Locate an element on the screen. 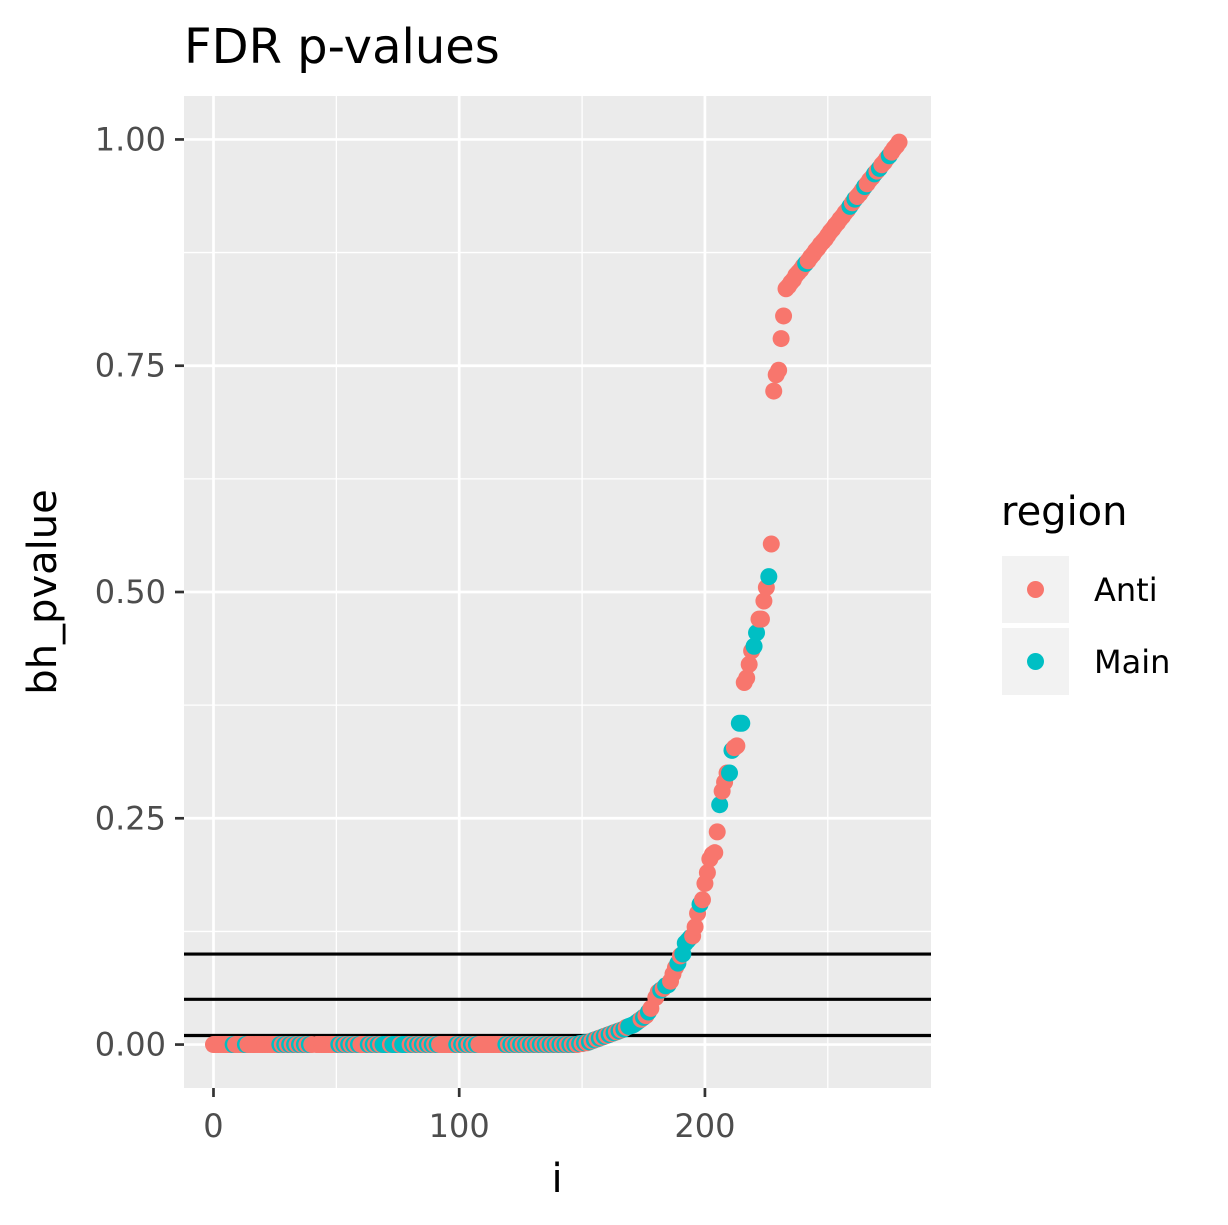 Image resolution: width=1228 pixels, height=1225 pixels. y-tick-label: 0.50 is located at coordinates (130, 592).